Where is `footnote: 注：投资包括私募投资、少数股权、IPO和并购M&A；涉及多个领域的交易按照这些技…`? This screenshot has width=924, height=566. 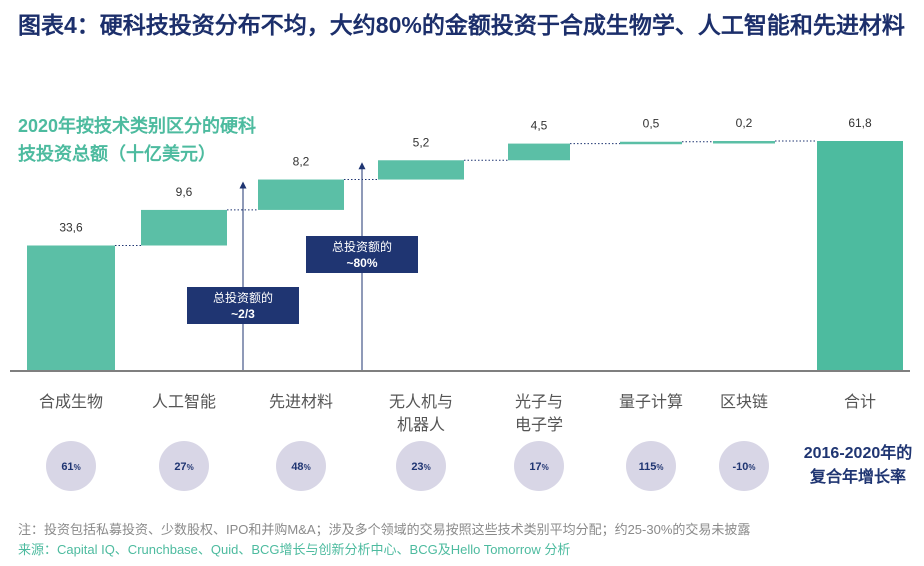 footnote: 注：投资包括私募投资、少数股权、IPO和并购M&A；涉及多个领域的交易按照这些技… is located at coordinates (384, 529).